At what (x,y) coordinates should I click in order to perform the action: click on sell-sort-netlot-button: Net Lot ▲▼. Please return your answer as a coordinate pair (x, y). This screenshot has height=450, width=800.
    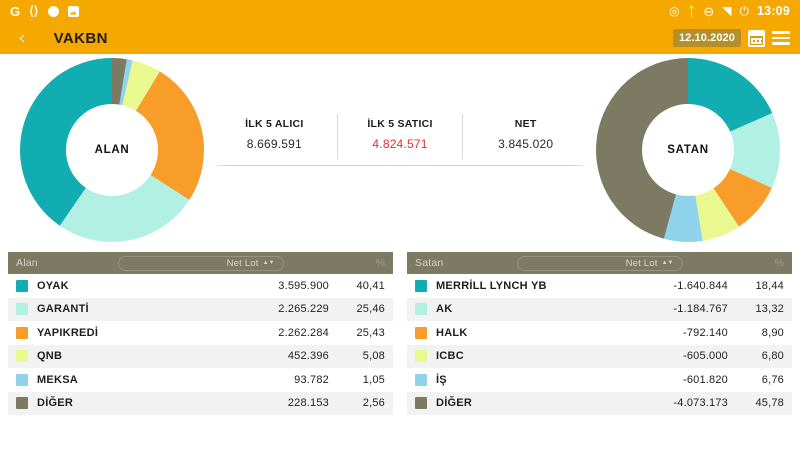
    Looking at the image, I should click on (599, 263).